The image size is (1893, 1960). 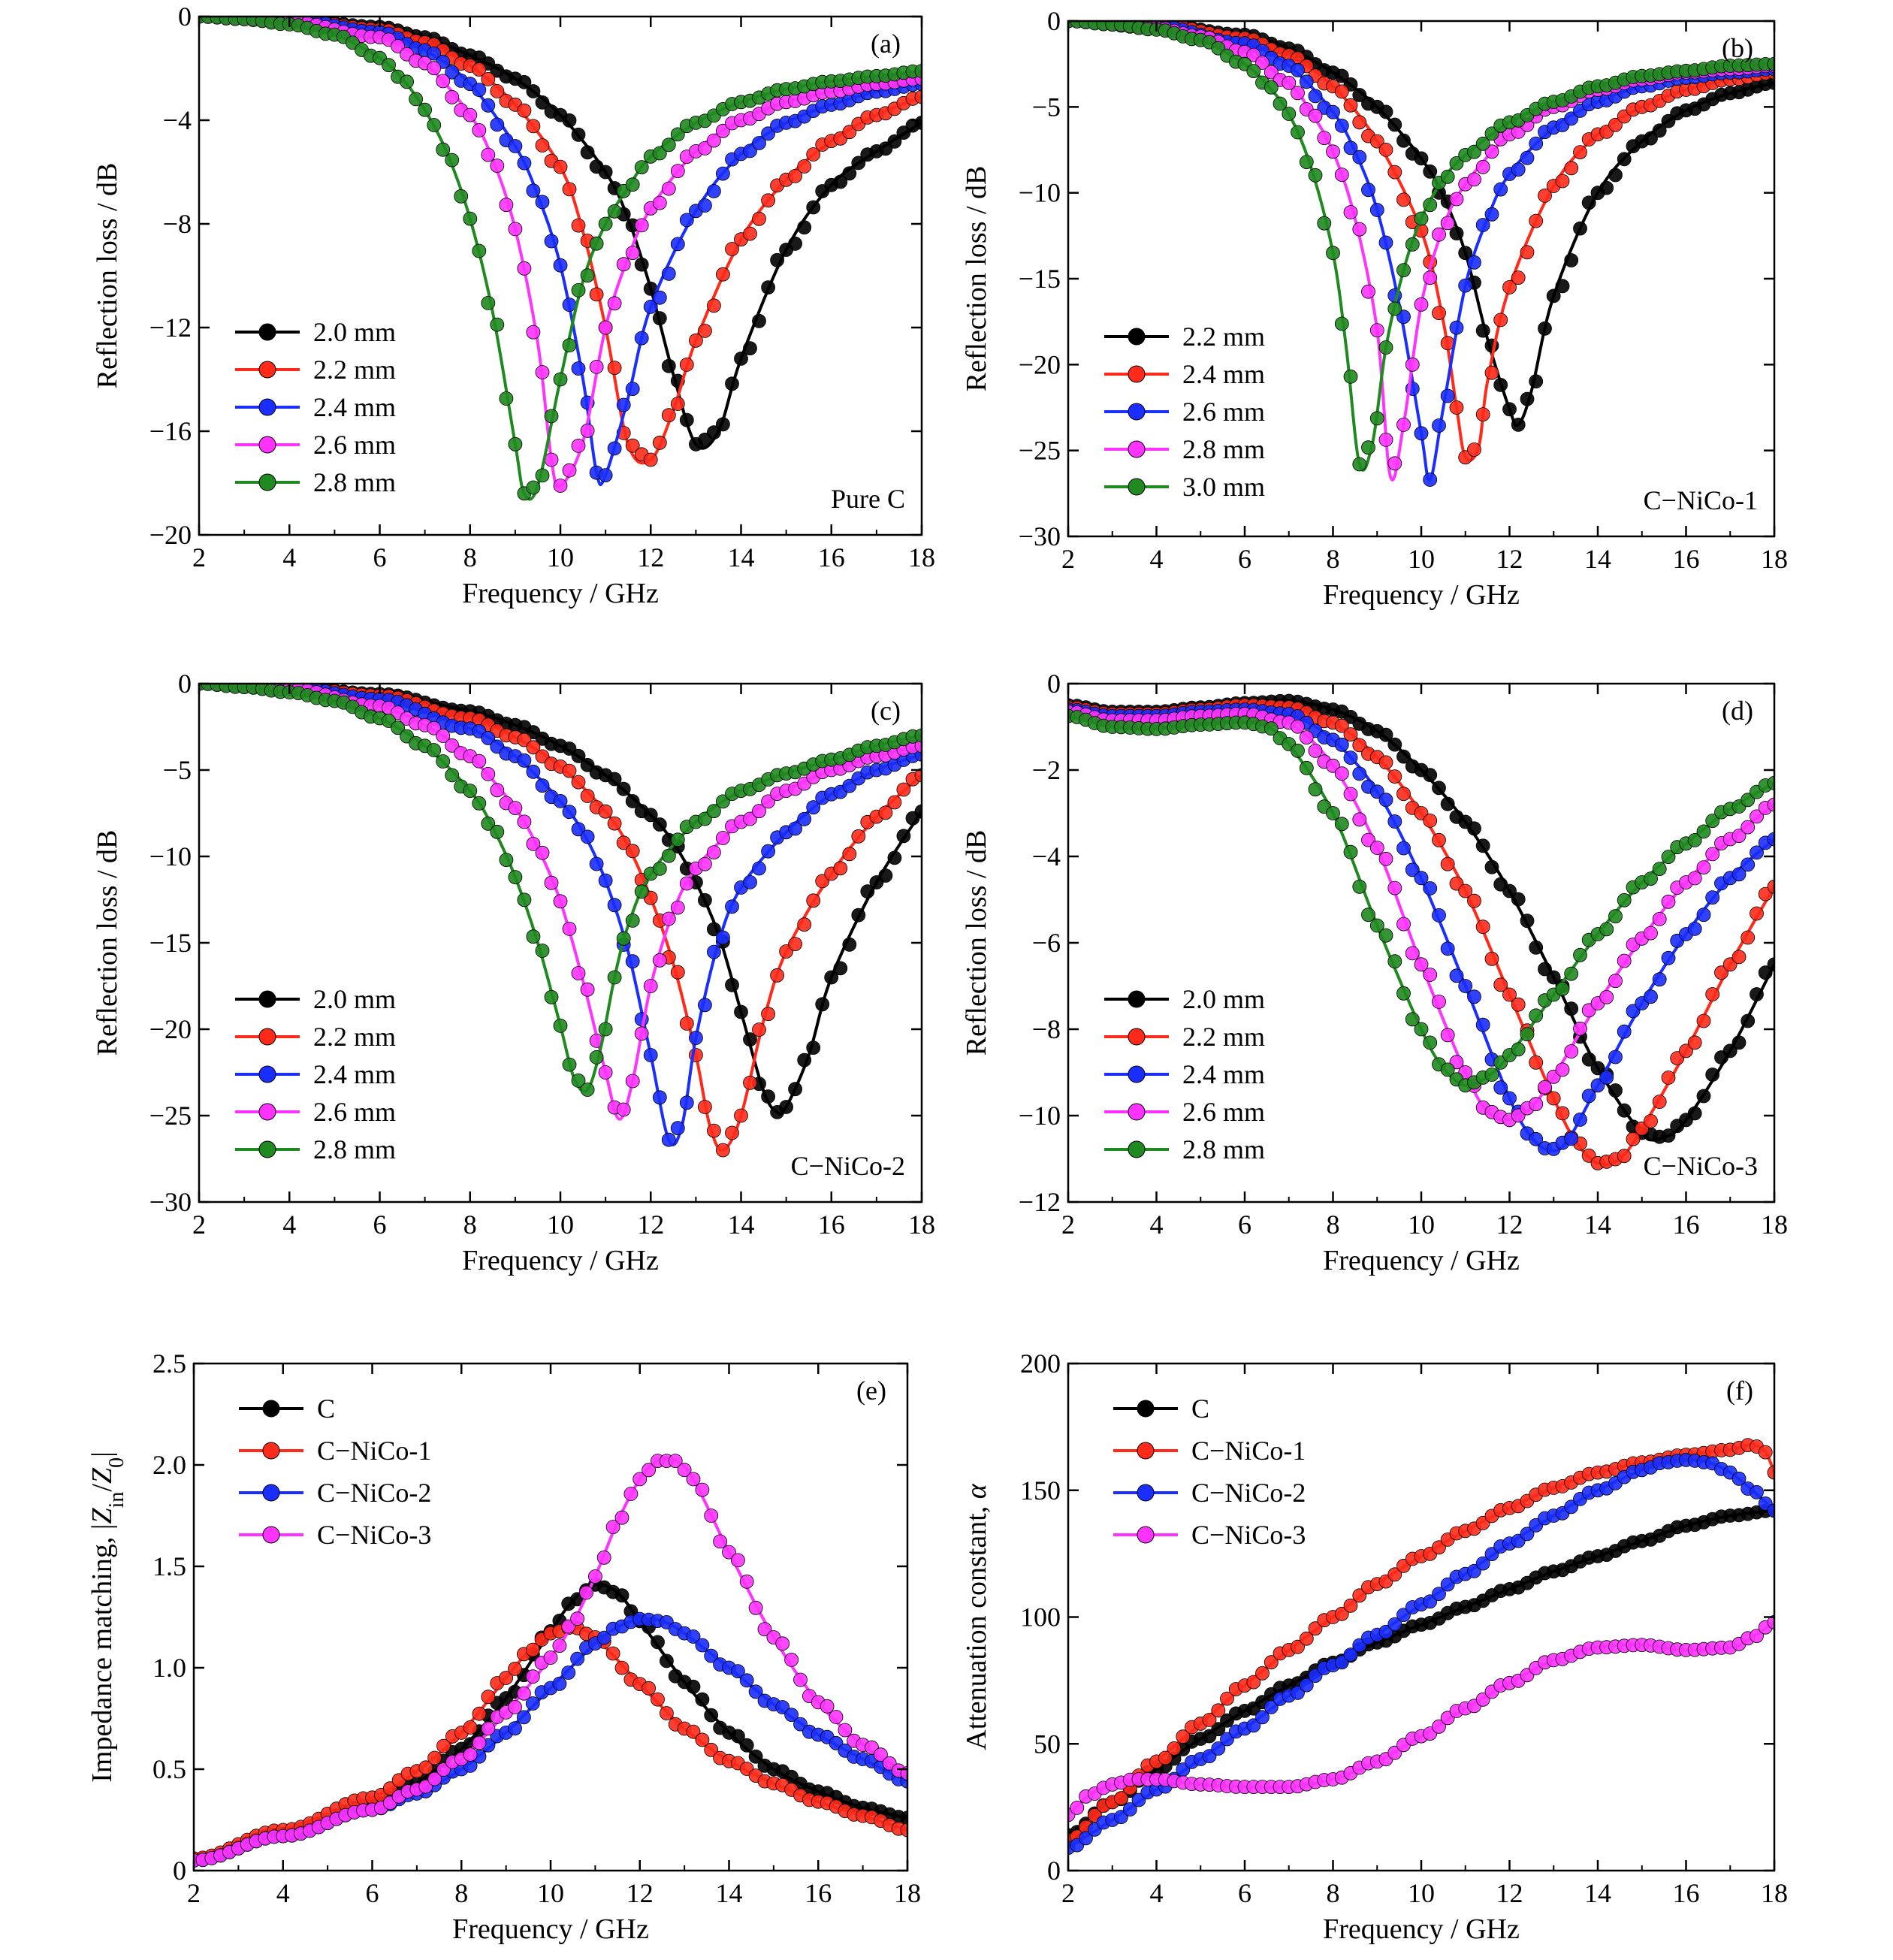 What do you see at coordinates (871, 1391) in the screenshot?
I see `panel-tag: (e)` at bounding box center [871, 1391].